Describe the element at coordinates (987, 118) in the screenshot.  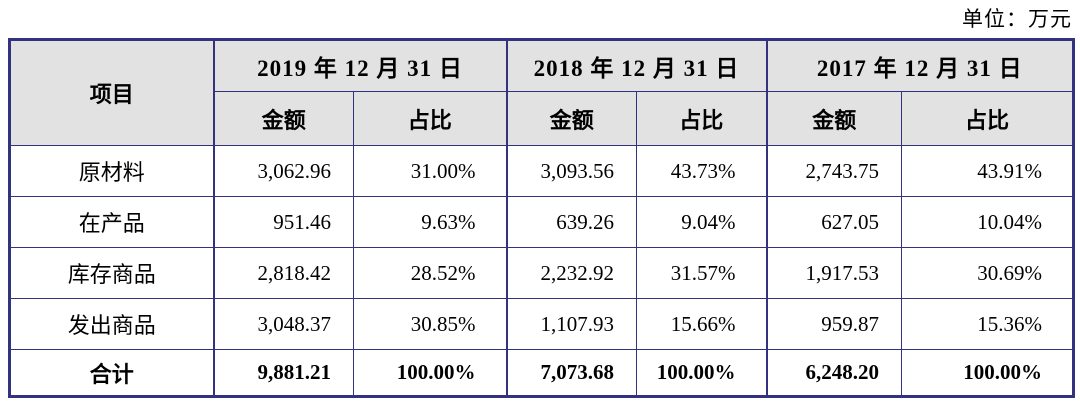
I see `header-ratio-2017: 占比` at that location.